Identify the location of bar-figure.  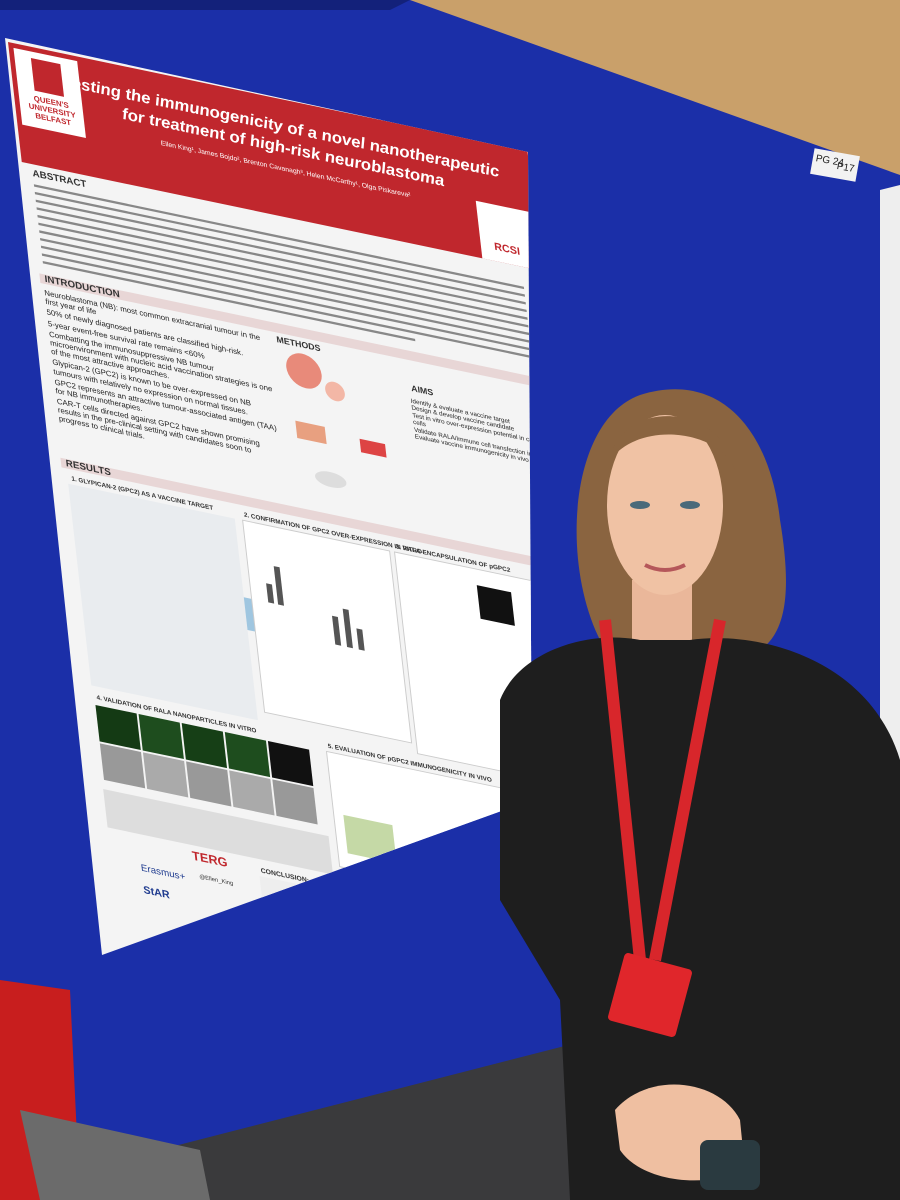
(315, 608).